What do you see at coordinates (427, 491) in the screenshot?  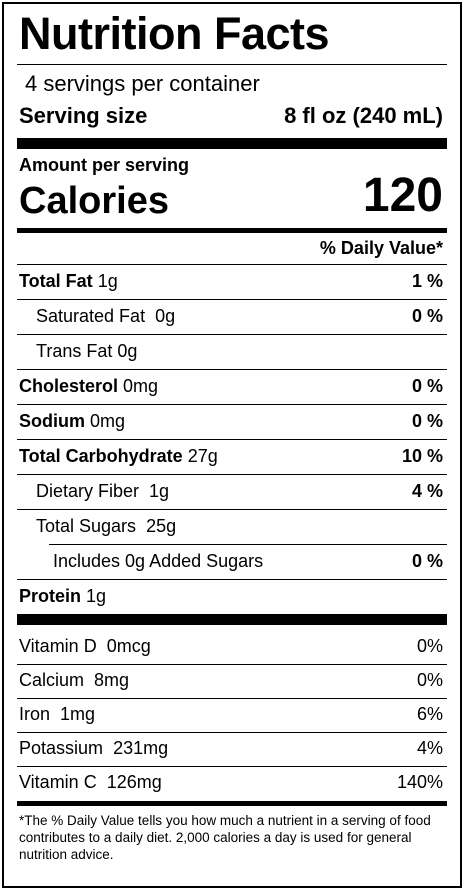 I see `nutrient-dv: 4 %` at bounding box center [427, 491].